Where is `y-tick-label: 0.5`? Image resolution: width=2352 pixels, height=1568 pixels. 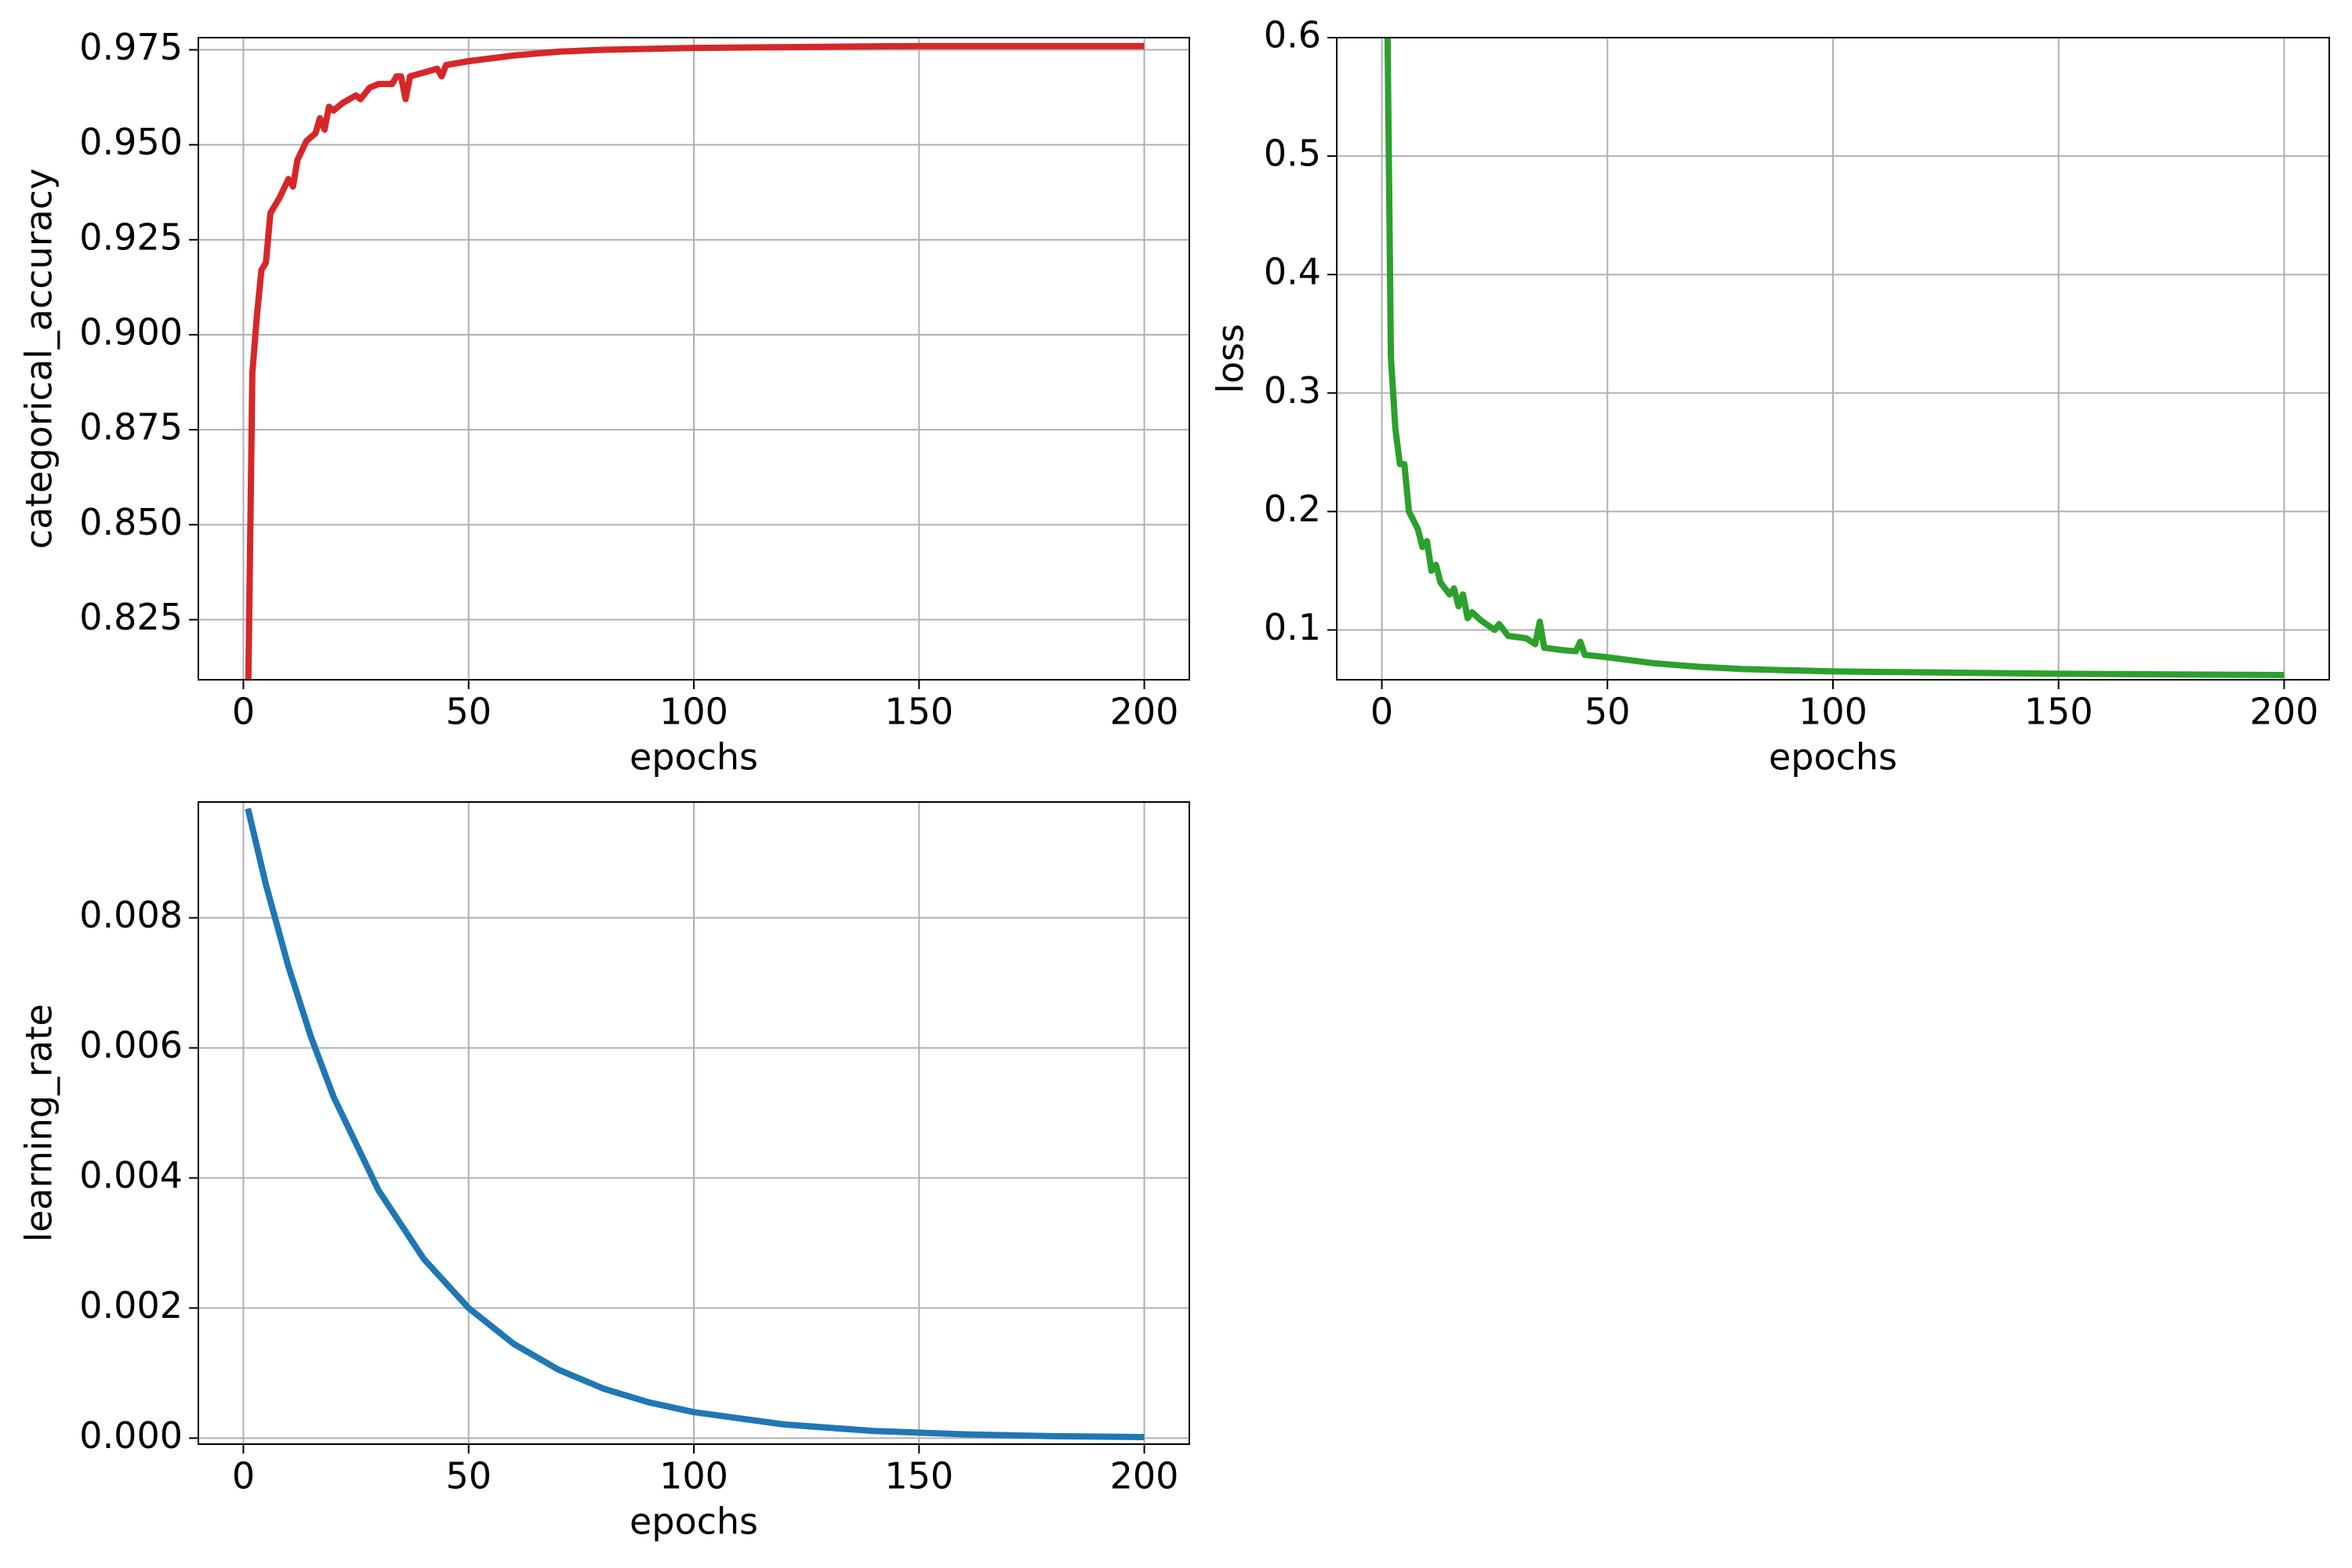
y-tick-label: 0.5 is located at coordinates (1292, 153).